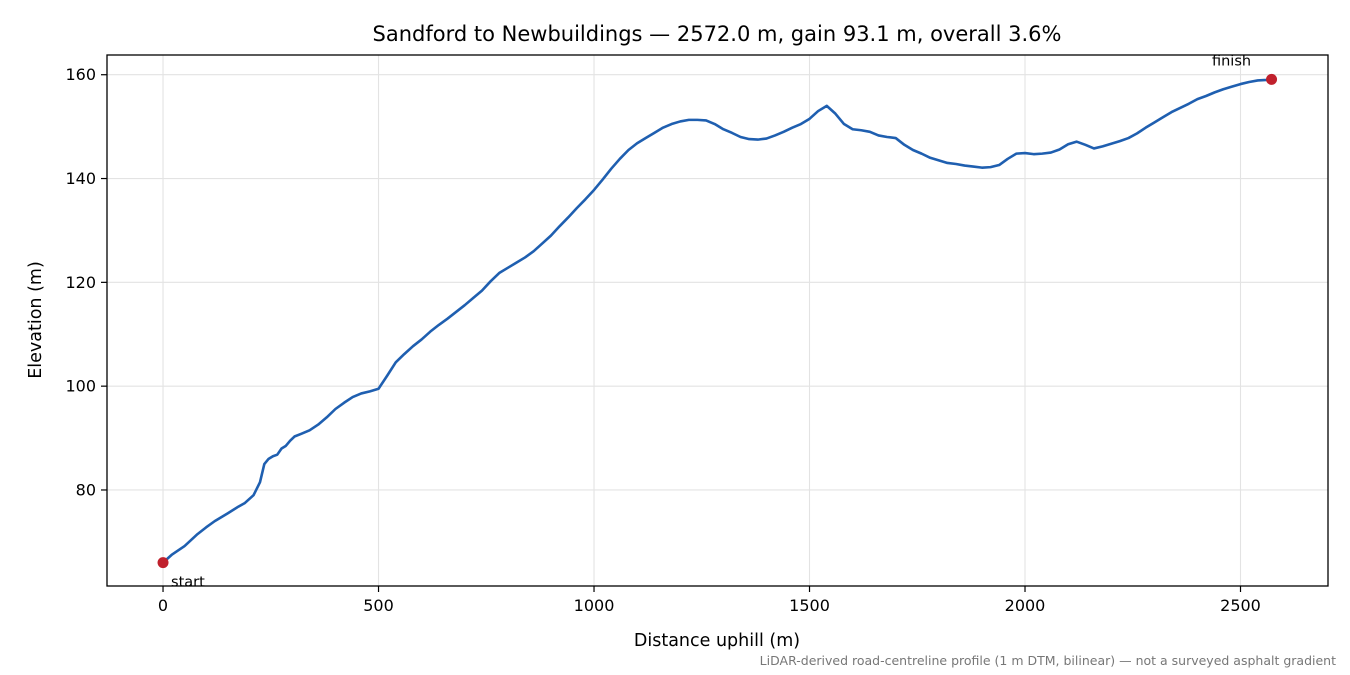  What do you see at coordinates (809, 605) in the screenshot?
I see `x-tick-label: 1500` at bounding box center [809, 605].